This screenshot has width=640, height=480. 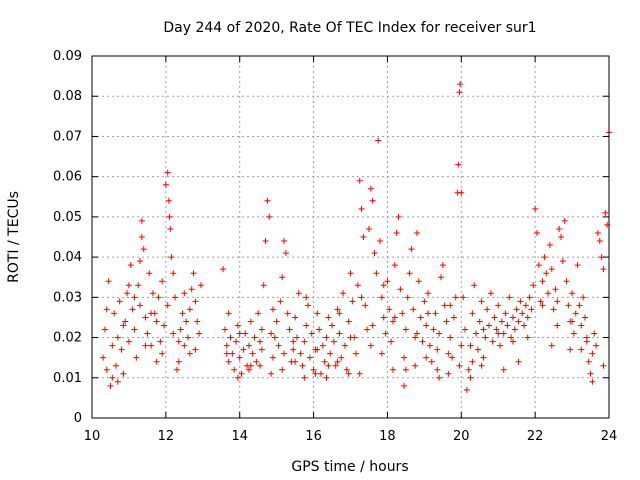 I want to click on y-tick-label: 0, so click(x=78, y=418).